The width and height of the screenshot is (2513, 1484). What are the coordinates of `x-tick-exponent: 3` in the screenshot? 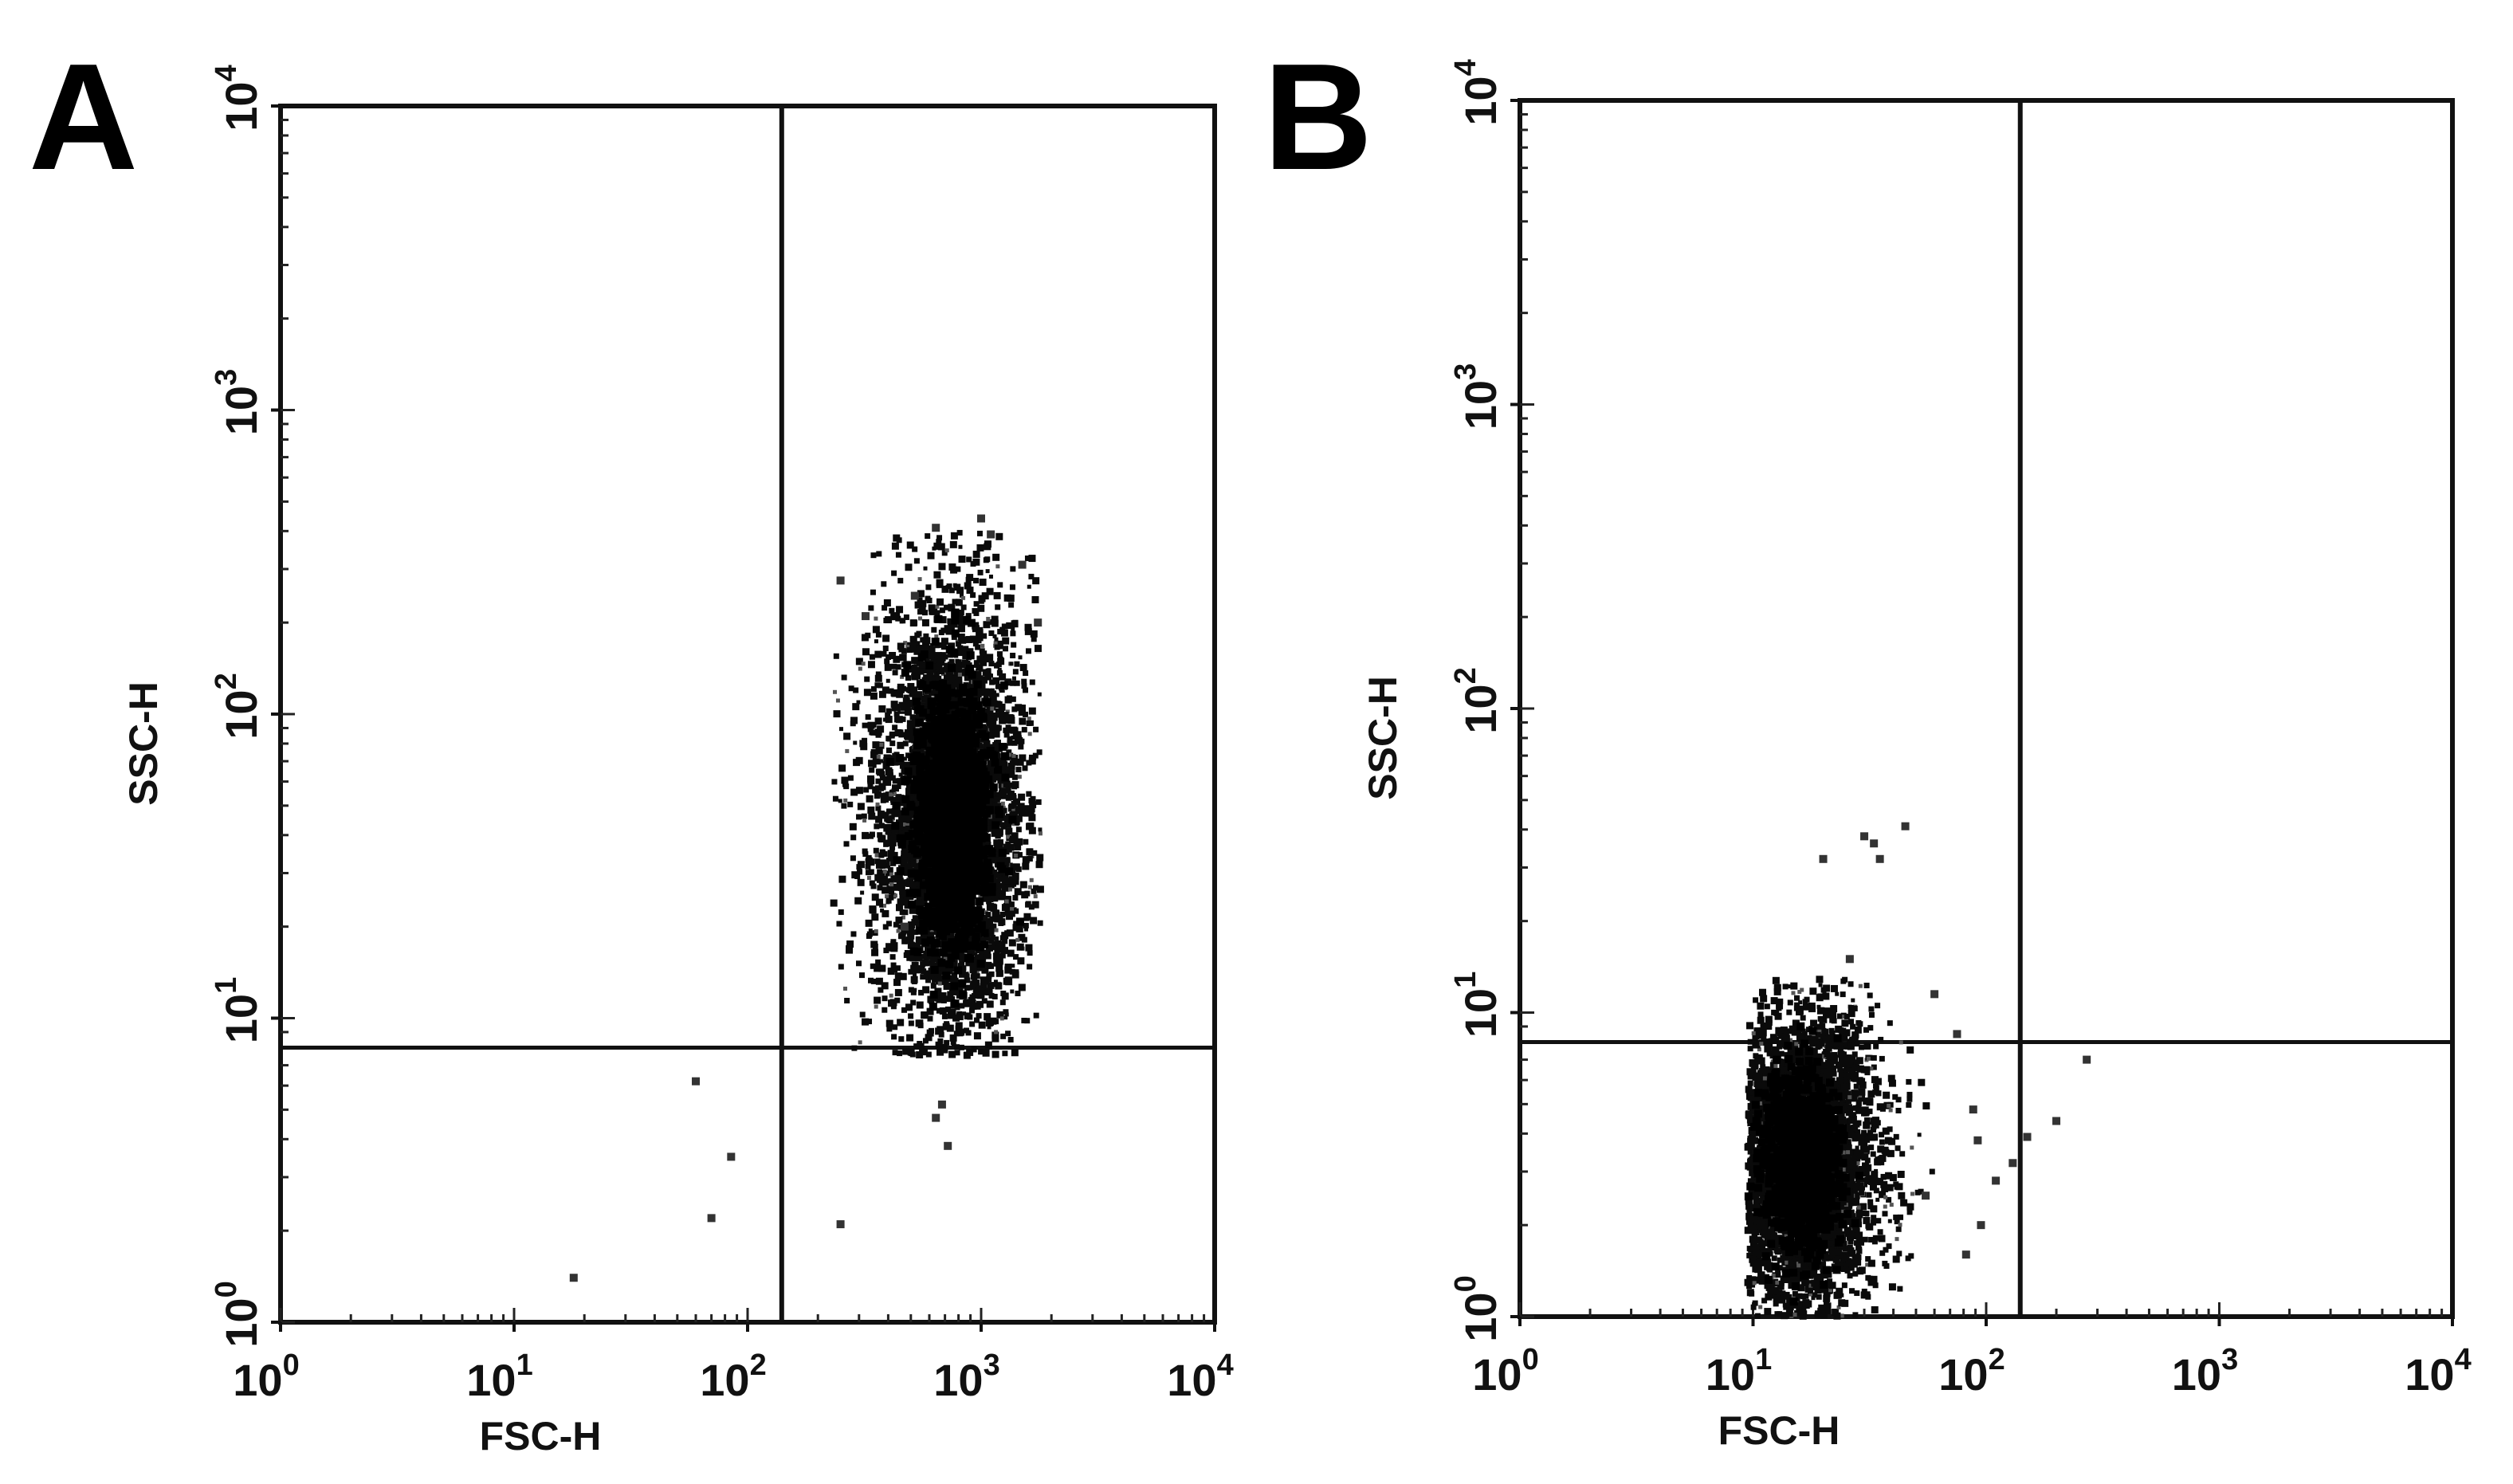 It's located at (992, 1365).